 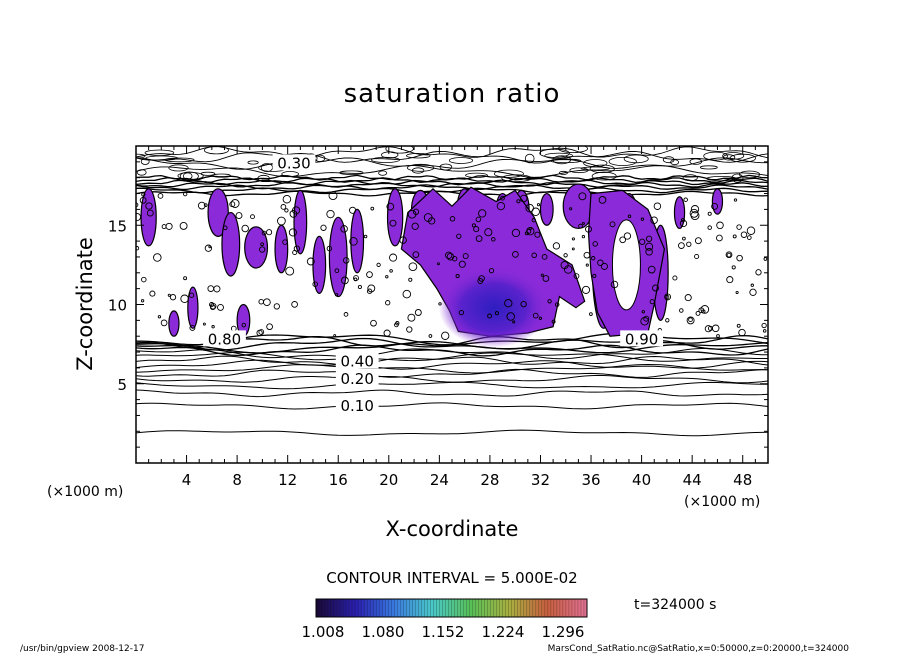 I want to click on x-tick-label: 32, so click(x=540, y=480).